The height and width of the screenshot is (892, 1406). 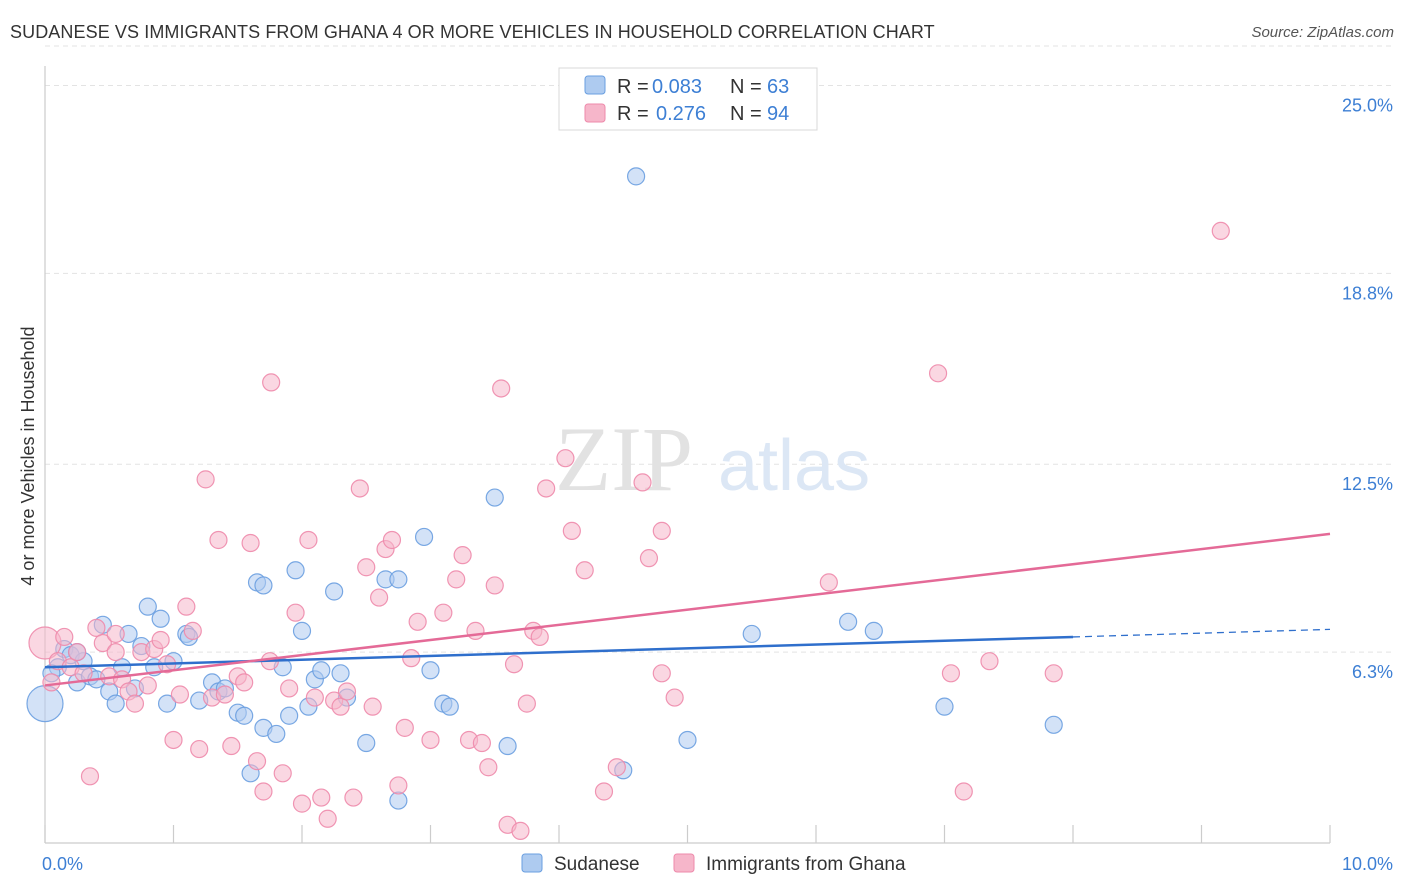 I want to click on legend-n-label-1: N =, so click(x=746, y=87).